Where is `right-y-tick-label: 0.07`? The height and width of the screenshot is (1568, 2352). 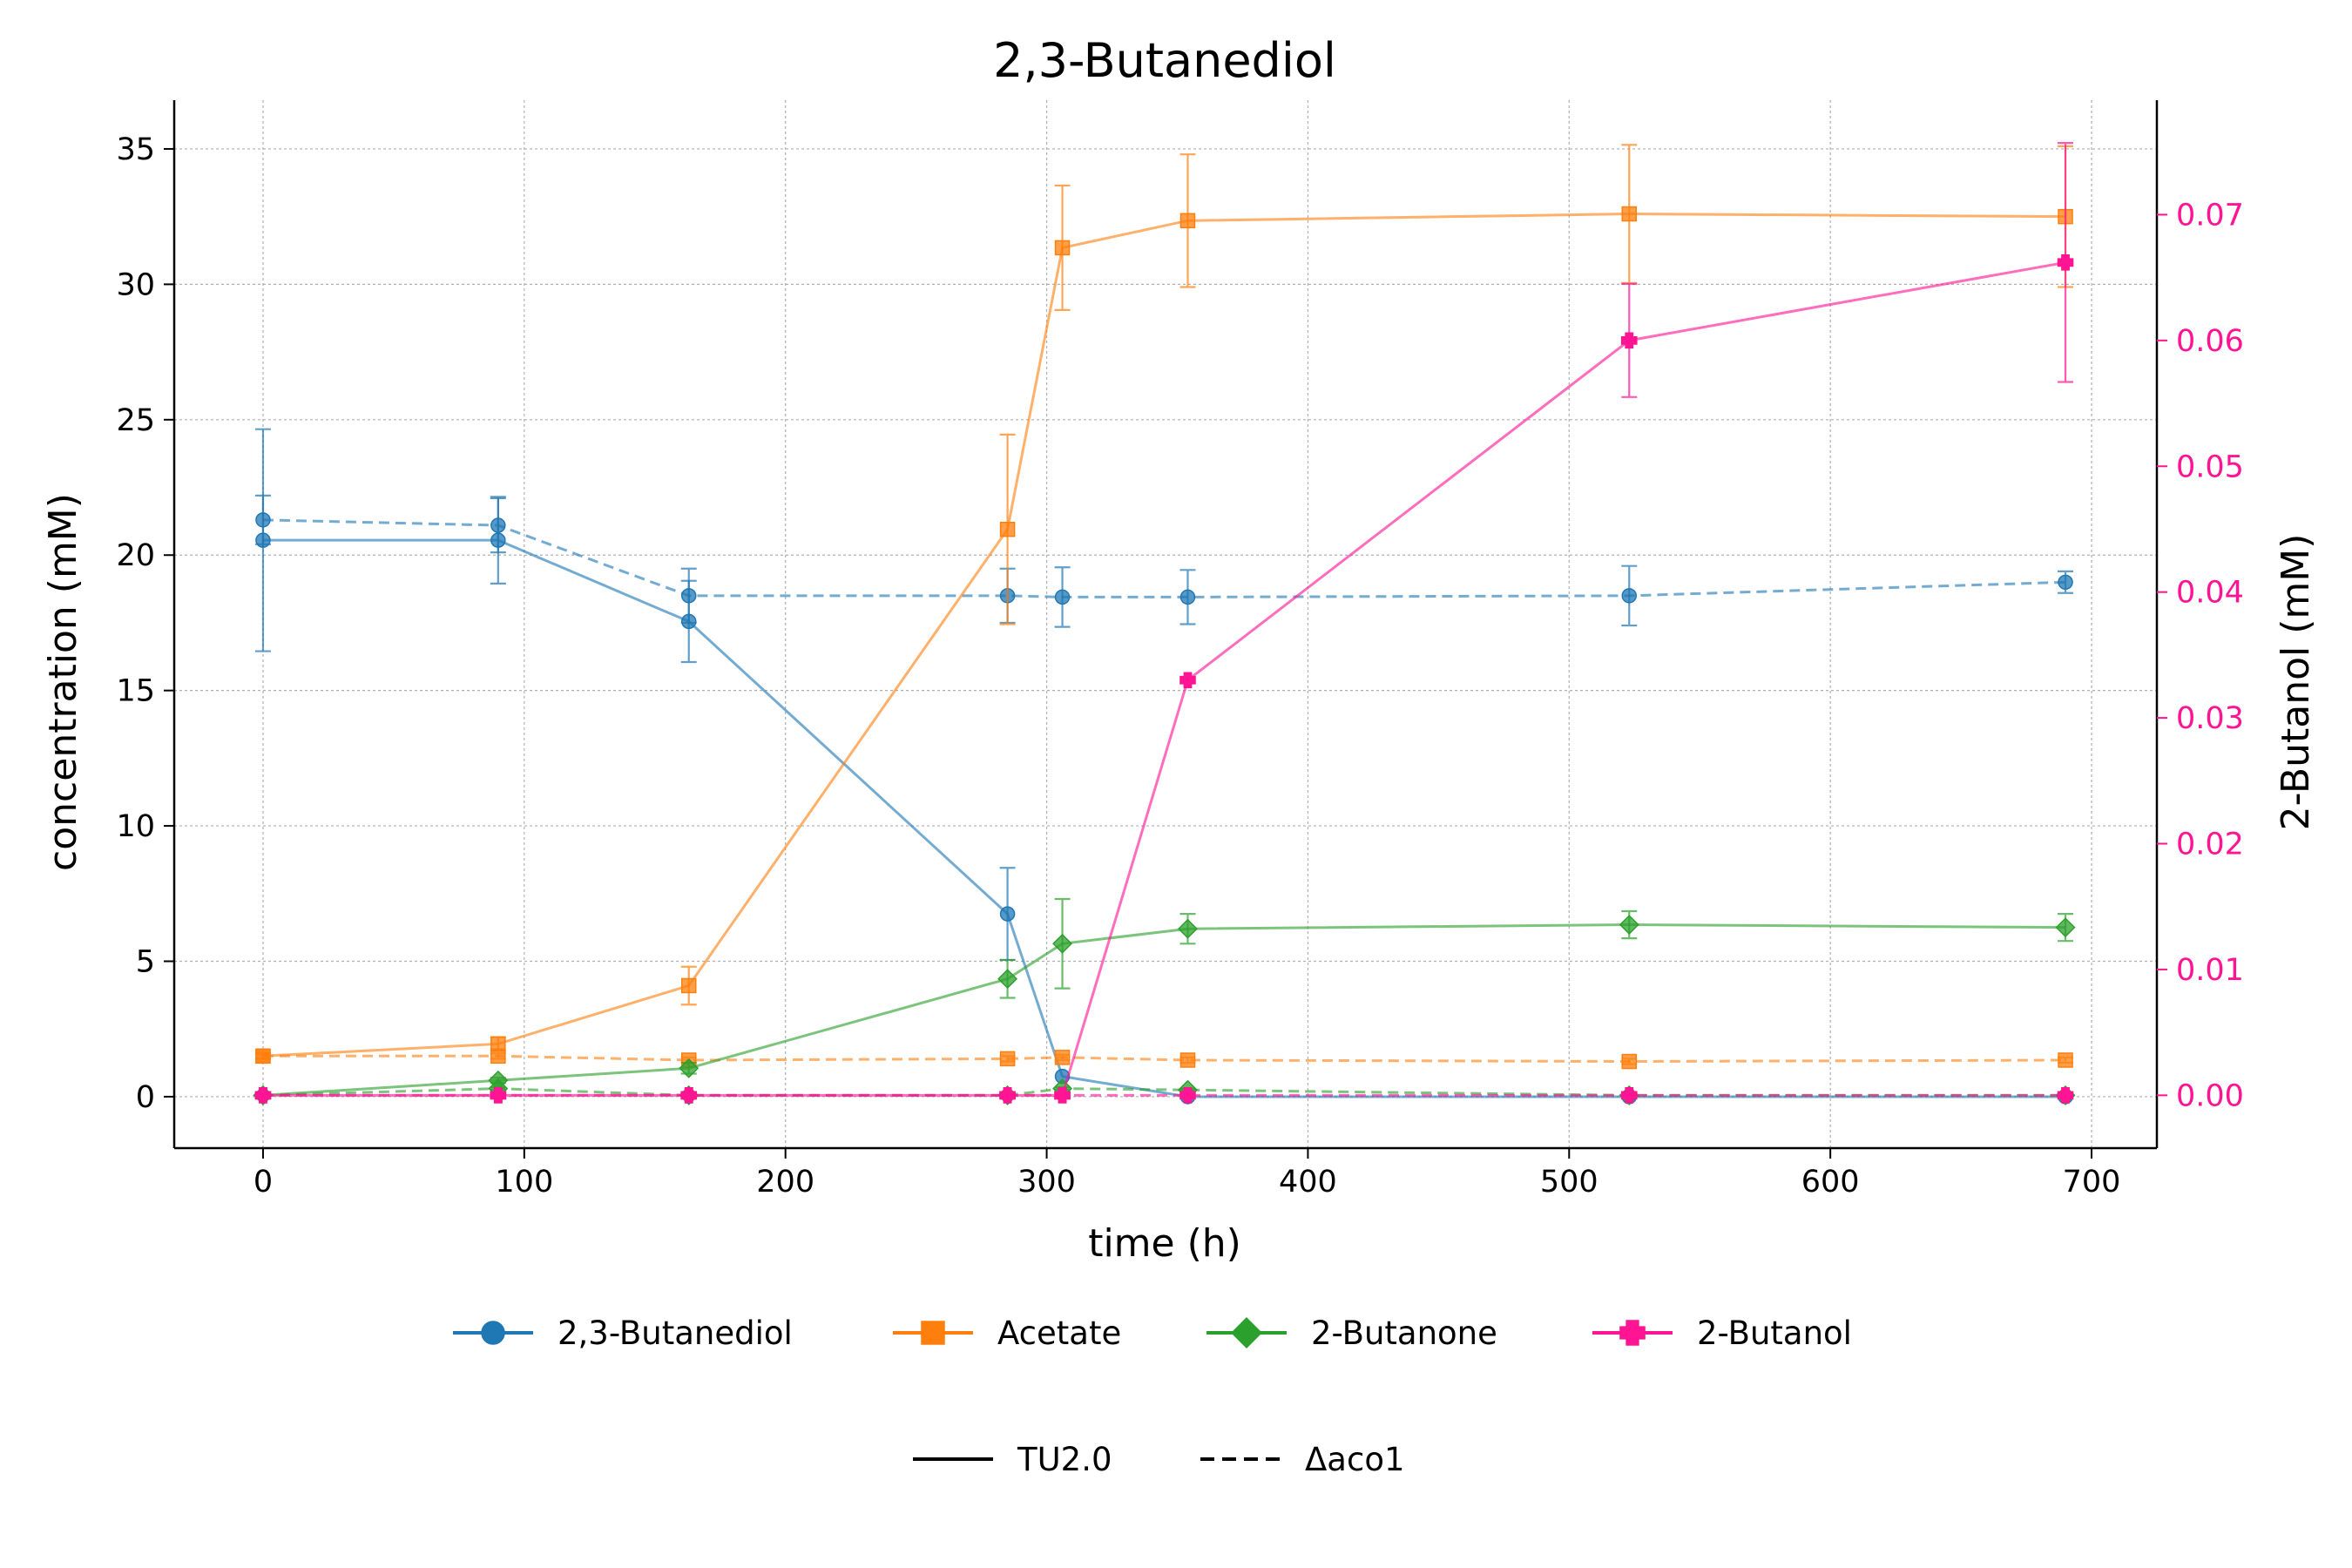 right-y-tick-label: 0.07 is located at coordinates (2210, 215).